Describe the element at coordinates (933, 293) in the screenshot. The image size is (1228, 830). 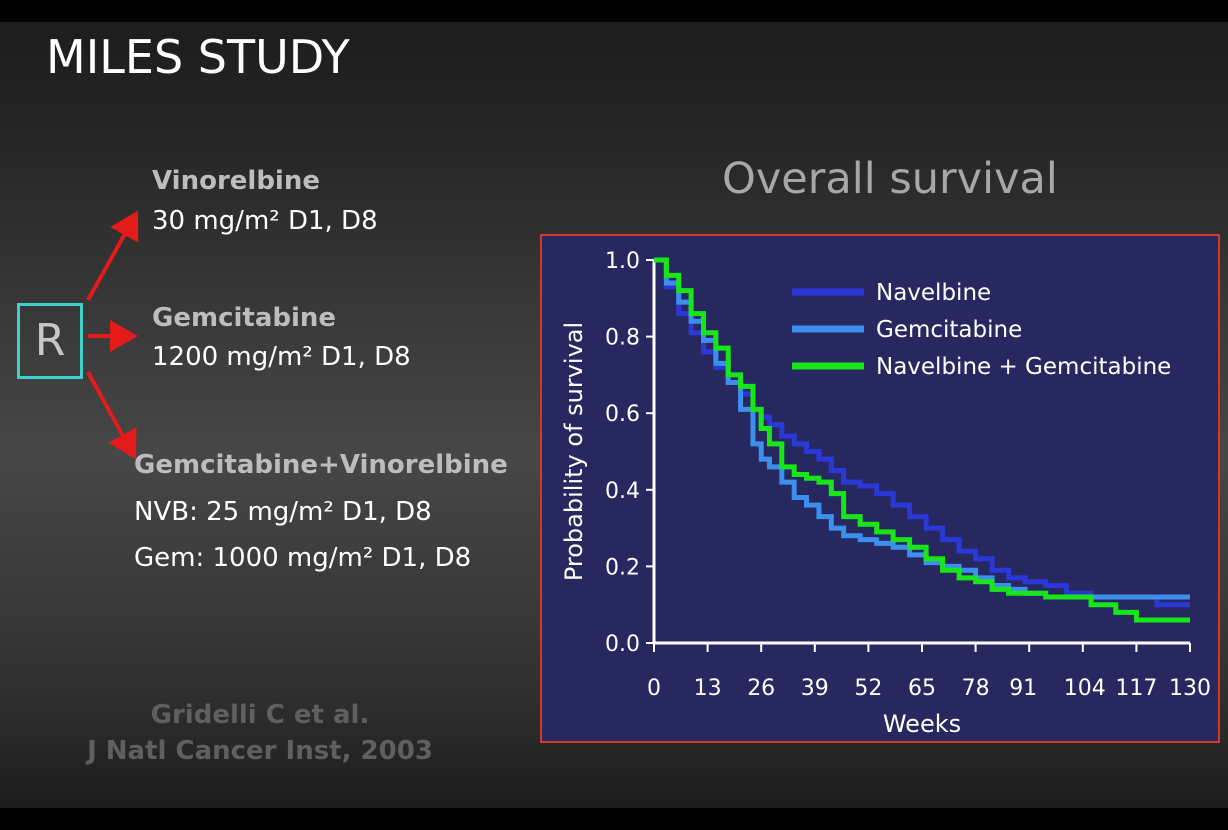
I see `legend-label-1: Navelbine` at that location.